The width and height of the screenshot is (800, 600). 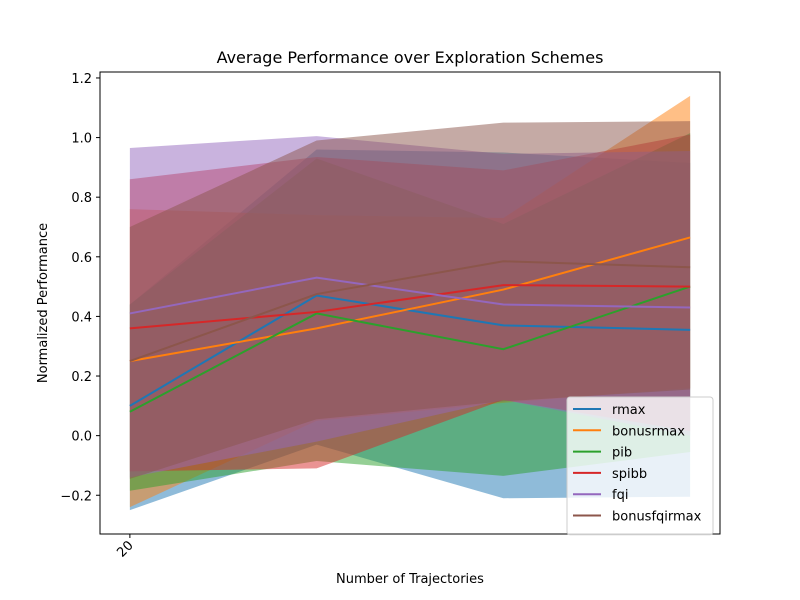 I want to click on line-rmax, so click(x=410, y=350).